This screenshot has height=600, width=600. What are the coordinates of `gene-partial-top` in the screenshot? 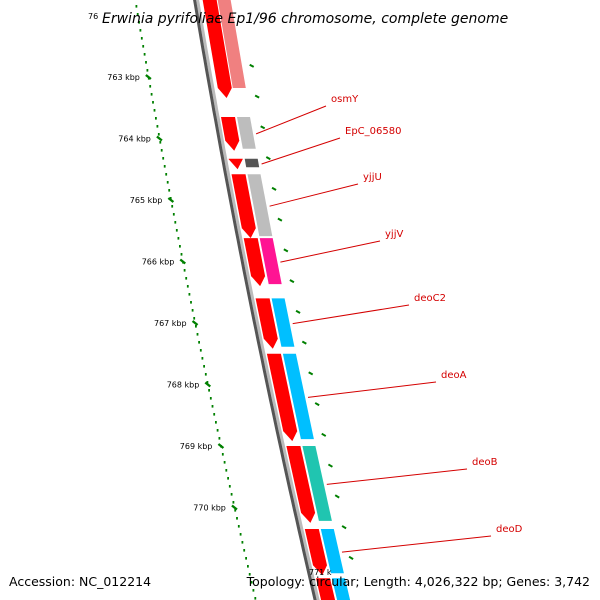 It's located at (231, 44).